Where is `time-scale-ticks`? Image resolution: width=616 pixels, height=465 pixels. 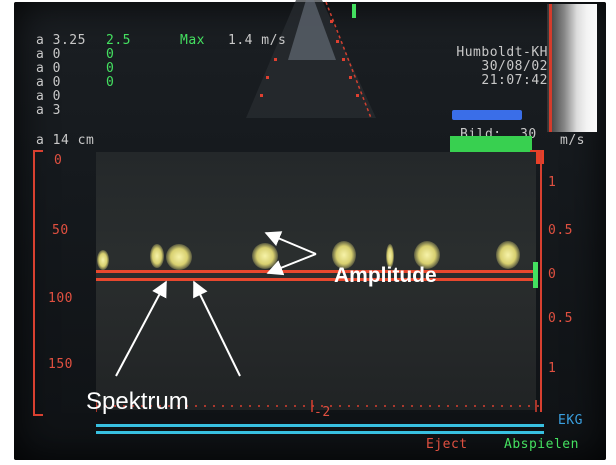
time-scale-ticks is located at coordinates (320, 406).